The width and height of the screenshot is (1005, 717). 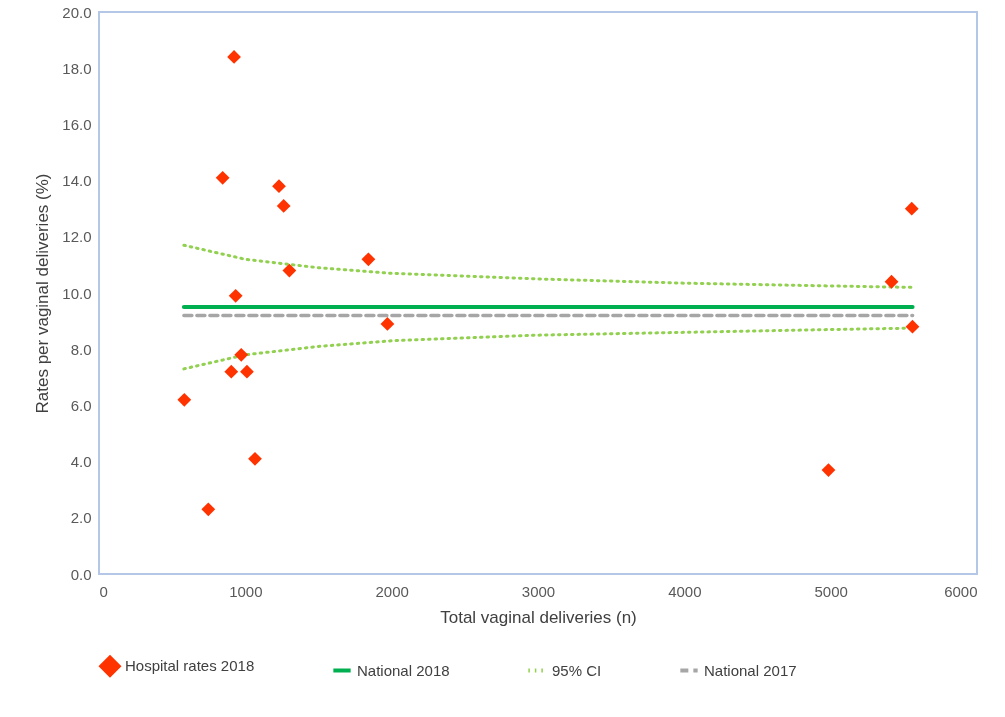 What do you see at coordinates (538, 591) in the screenshot?
I see `x-tick-label: 3000` at bounding box center [538, 591].